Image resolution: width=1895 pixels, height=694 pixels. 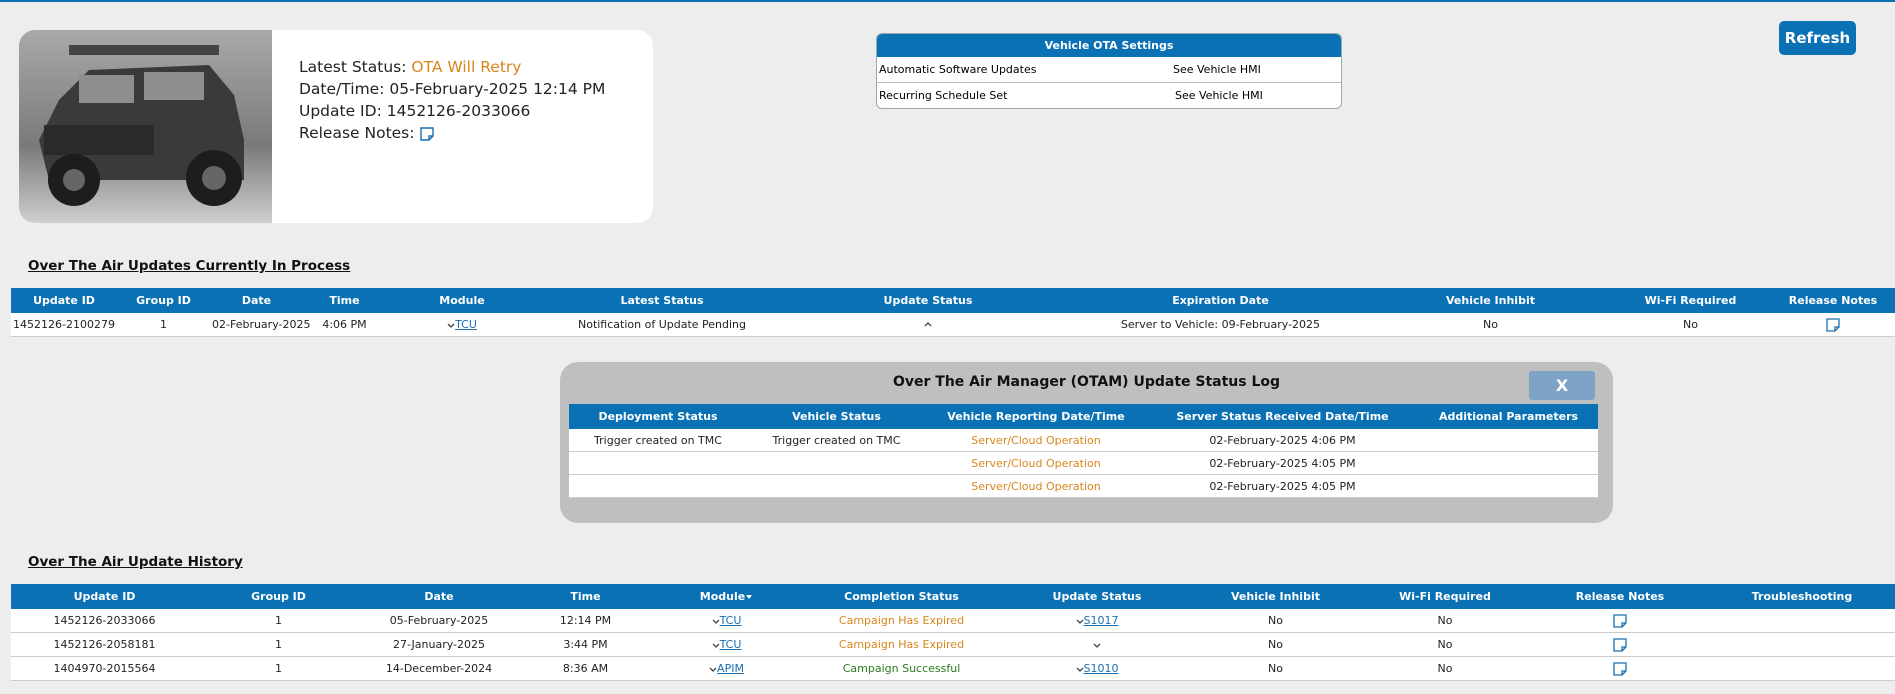 I want to click on cell-link: S1010, so click(x=1101, y=668).